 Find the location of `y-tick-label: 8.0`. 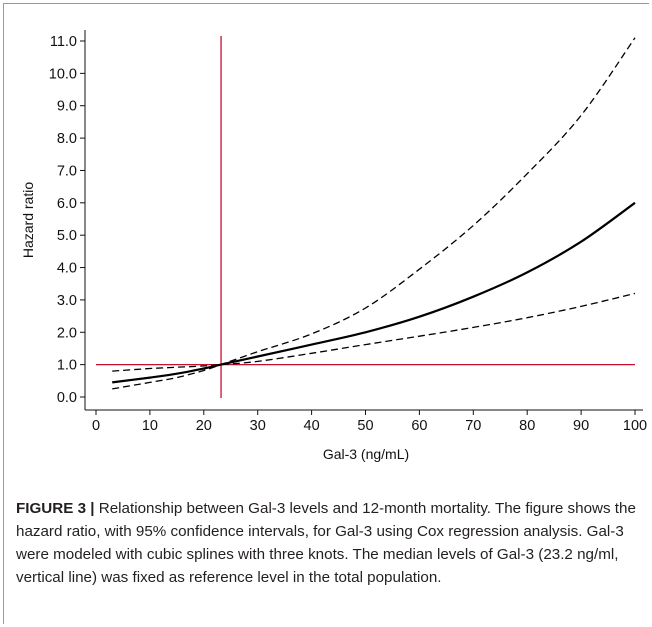

y-tick-label: 8.0 is located at coordinates (67, 139).